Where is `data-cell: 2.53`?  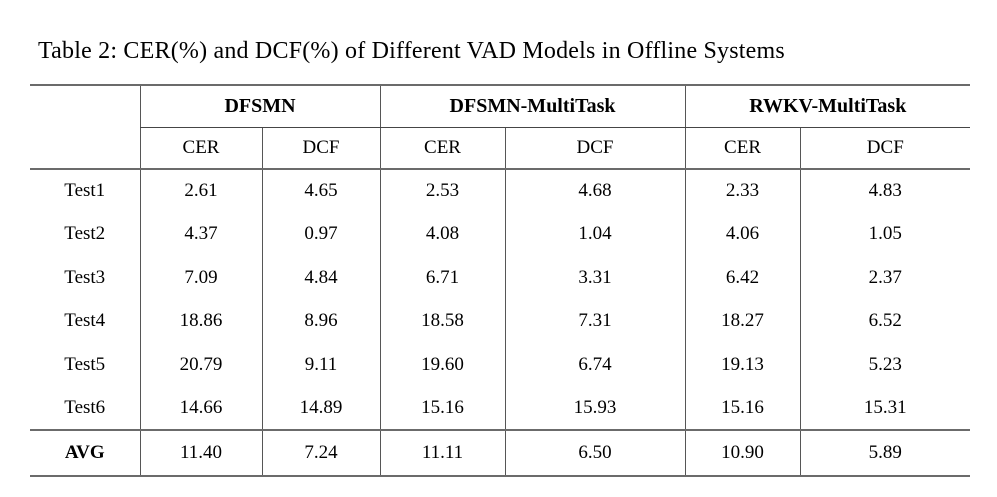
data-cell: 2.53 is located at coordinates (442, 191).